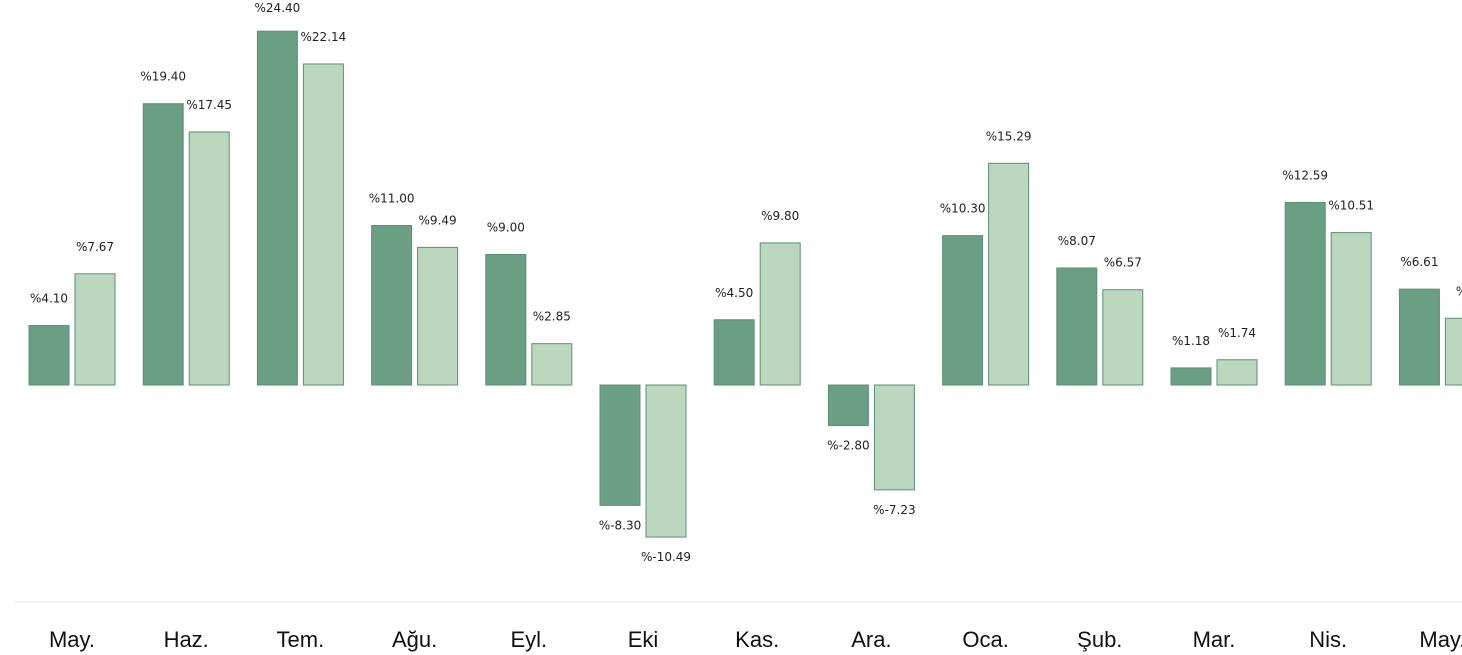 The image size is (1462, 655). I want to click on value-label-s2-0: %7.67, so click(95, 247).